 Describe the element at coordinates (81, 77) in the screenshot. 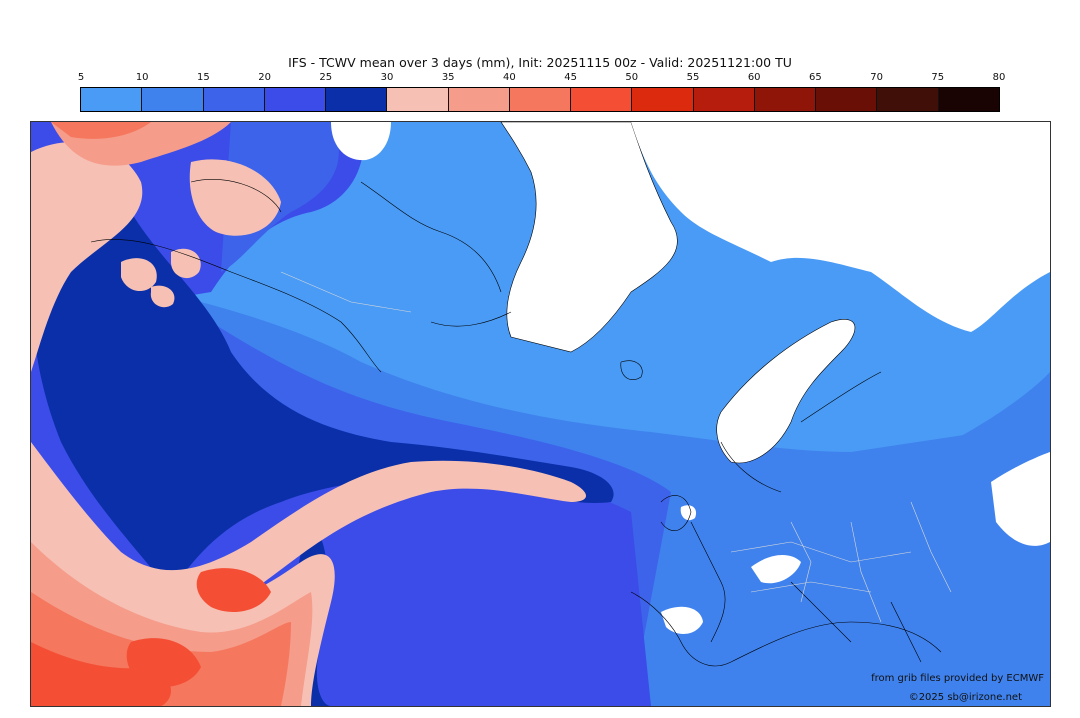

I see `colorbar-tick-label: 5` at that location.